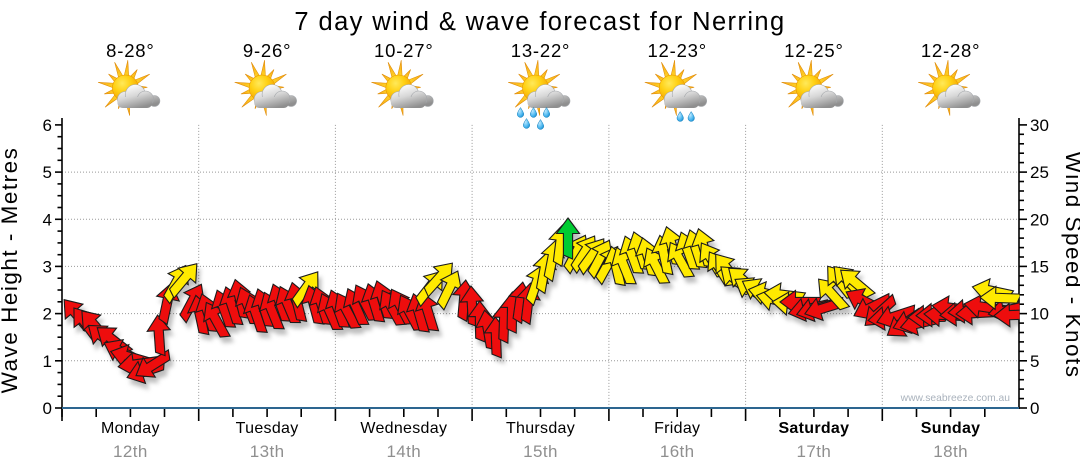  I want to click on svg-text: 14th, so click(403, 451).